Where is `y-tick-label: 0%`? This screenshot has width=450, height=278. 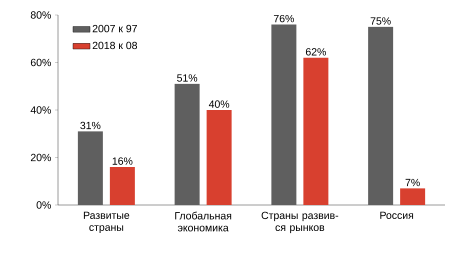
y-tick-label: 0% is located at coordinates (43, 205).